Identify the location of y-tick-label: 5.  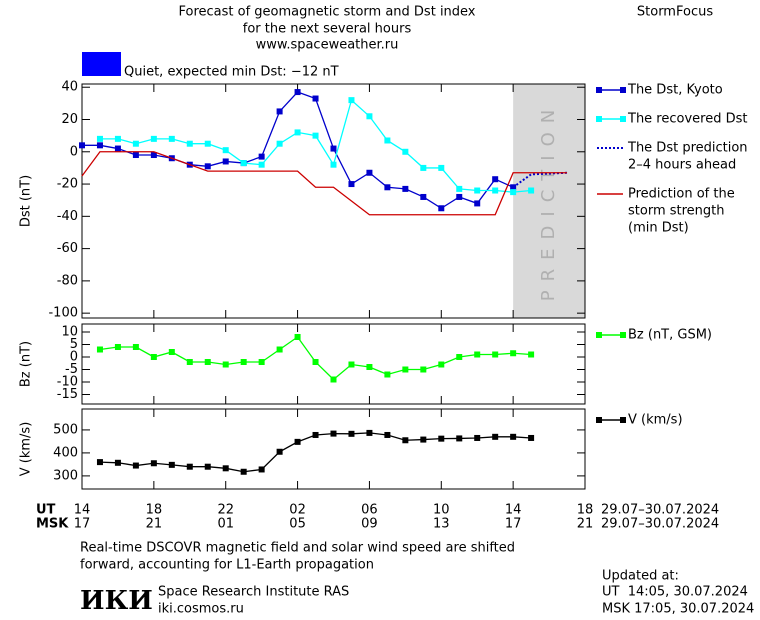
(74, 344).